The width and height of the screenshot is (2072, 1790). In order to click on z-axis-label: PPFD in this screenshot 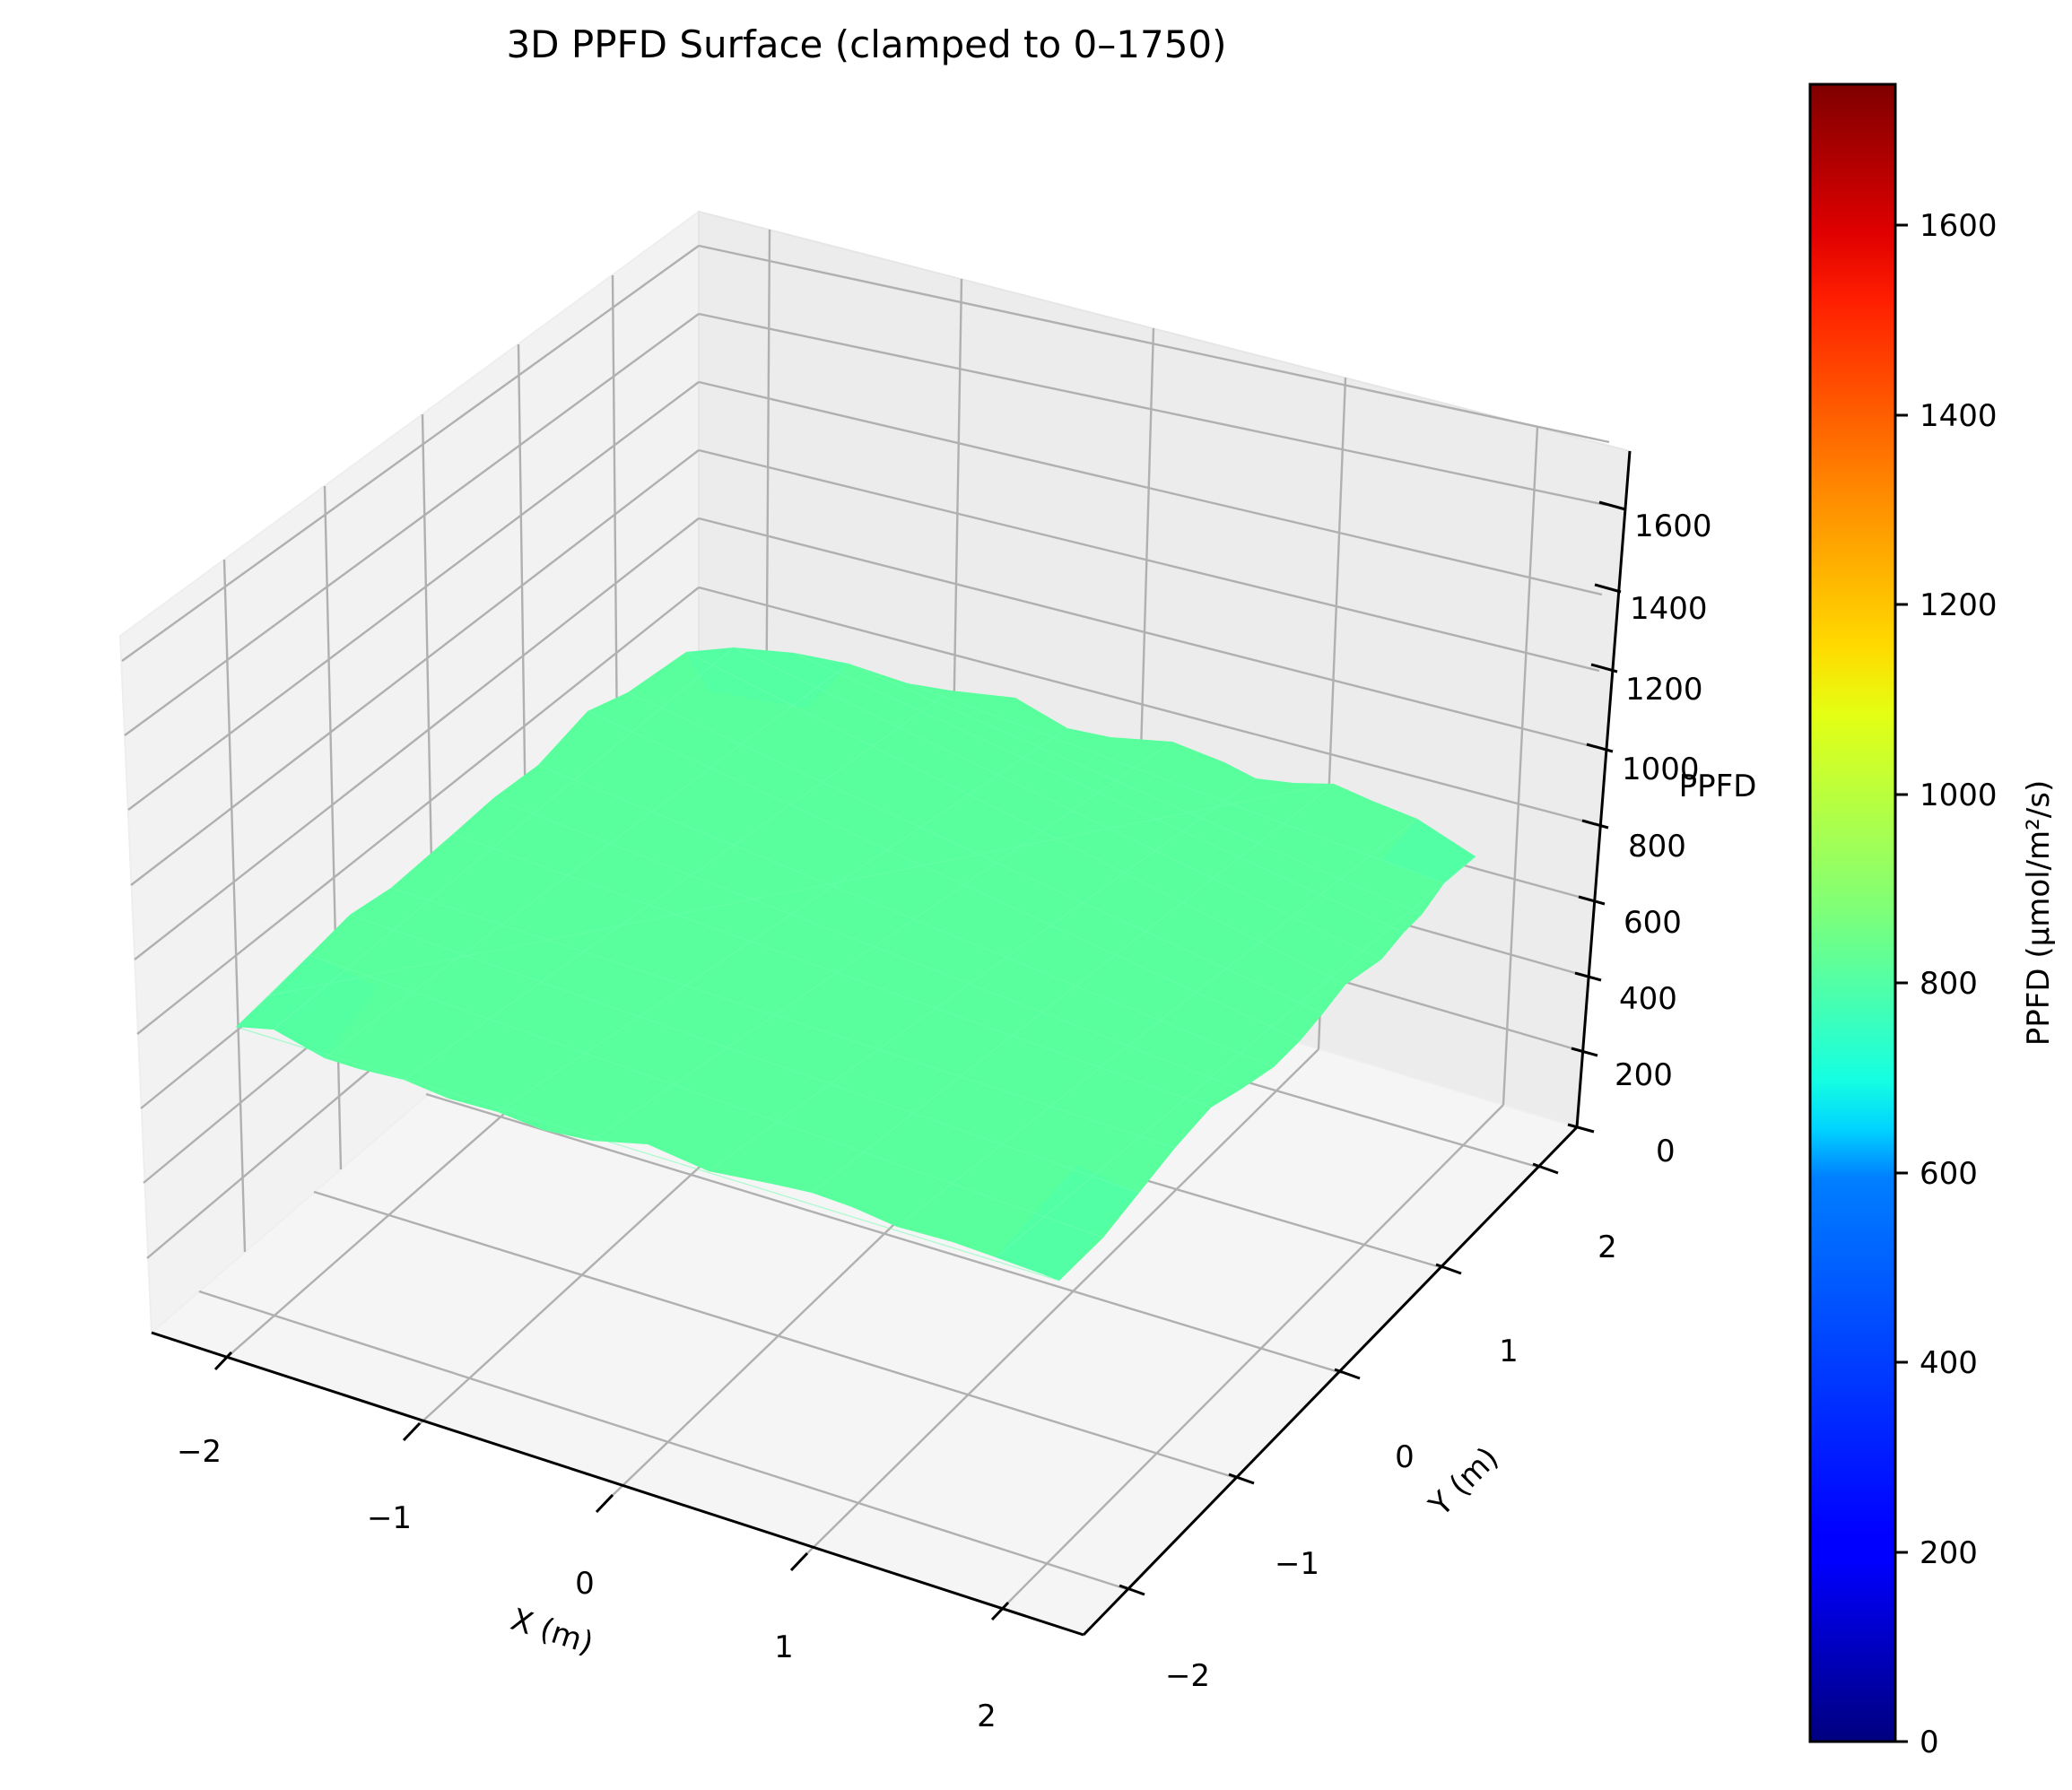, I will do `click(1718, 786)`.